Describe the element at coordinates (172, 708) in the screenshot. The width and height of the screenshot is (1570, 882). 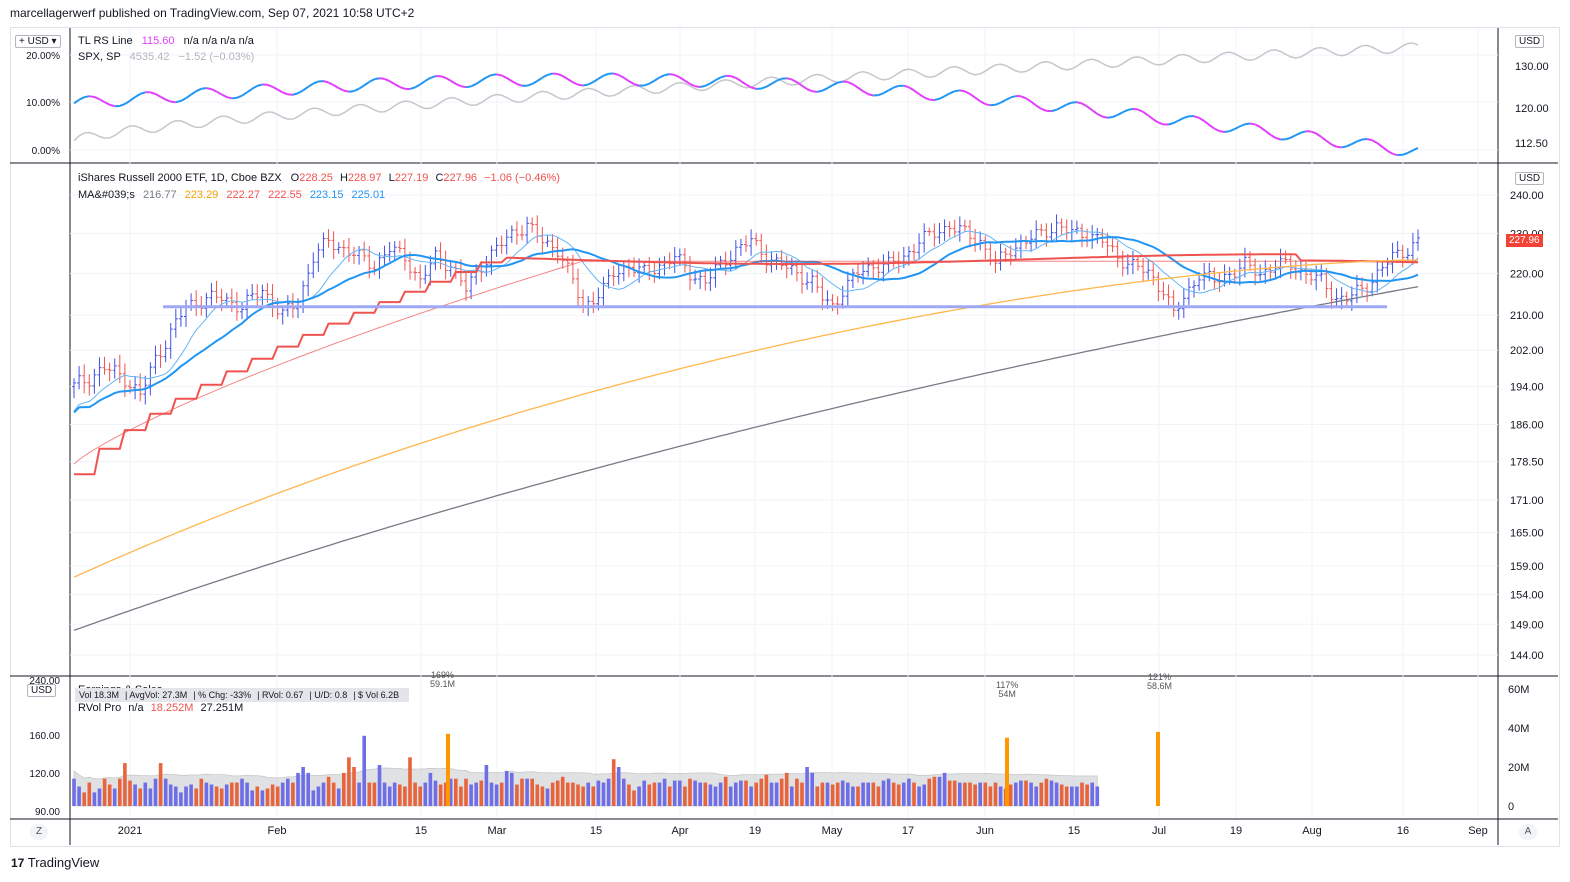
I see `rvol-value-1: 18.252M` at that location.